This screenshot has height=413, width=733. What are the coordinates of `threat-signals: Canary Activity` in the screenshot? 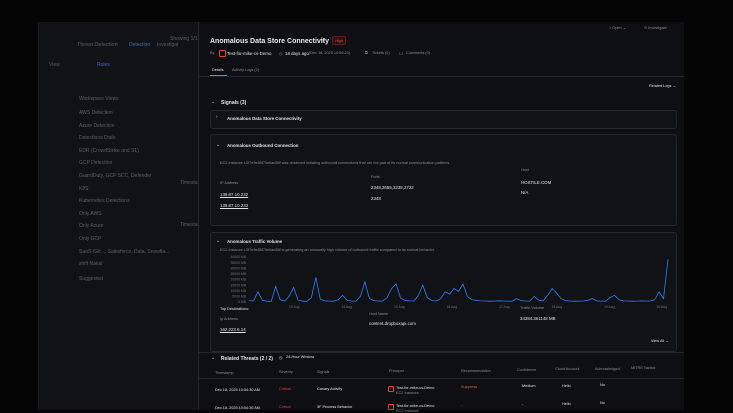 It's located at (330, 388).